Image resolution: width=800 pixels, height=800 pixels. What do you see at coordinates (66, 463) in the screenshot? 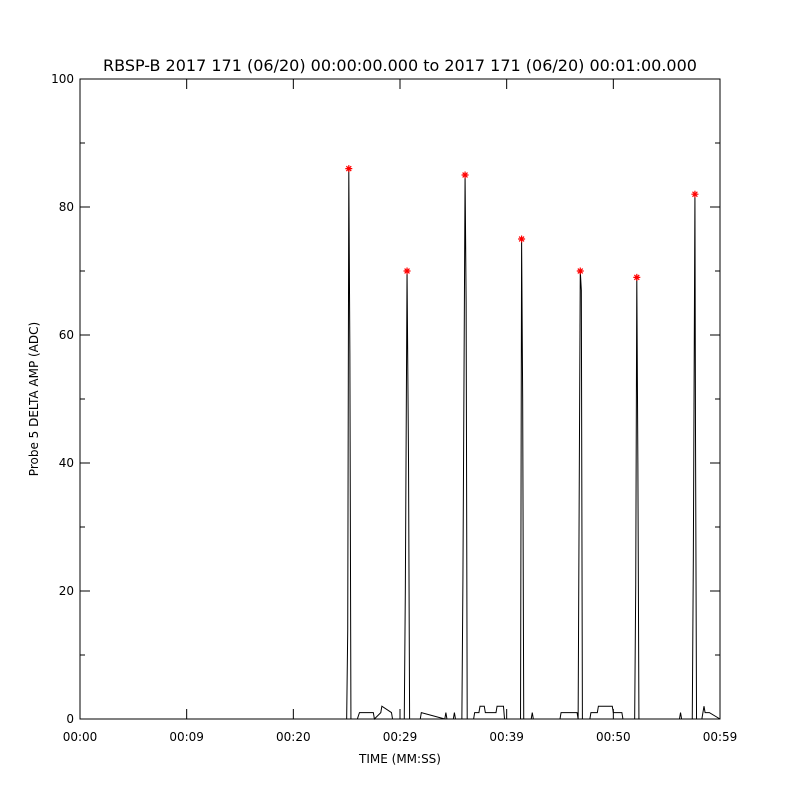
I see `y-tick-label: 40` at bounding box center [66, 463].